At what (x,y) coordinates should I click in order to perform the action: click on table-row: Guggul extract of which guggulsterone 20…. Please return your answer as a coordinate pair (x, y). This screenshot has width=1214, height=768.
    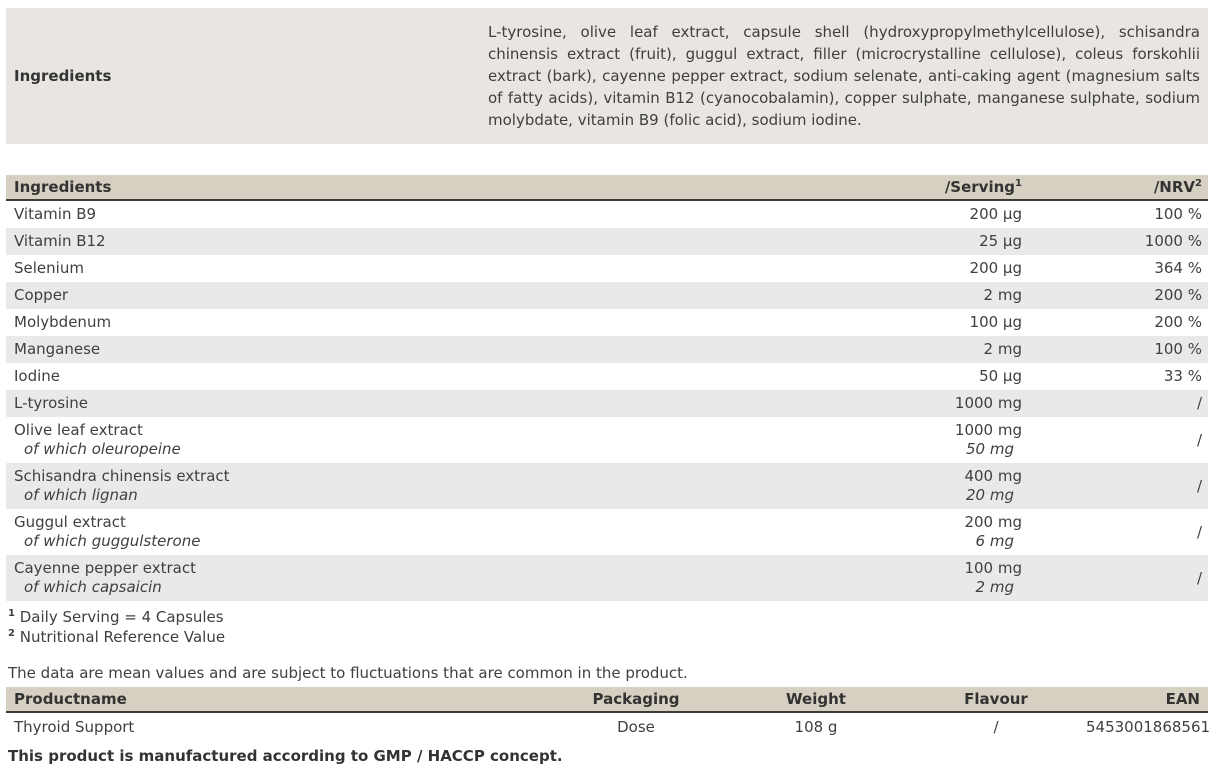
    Looking at the image, I should click on (607, 532).